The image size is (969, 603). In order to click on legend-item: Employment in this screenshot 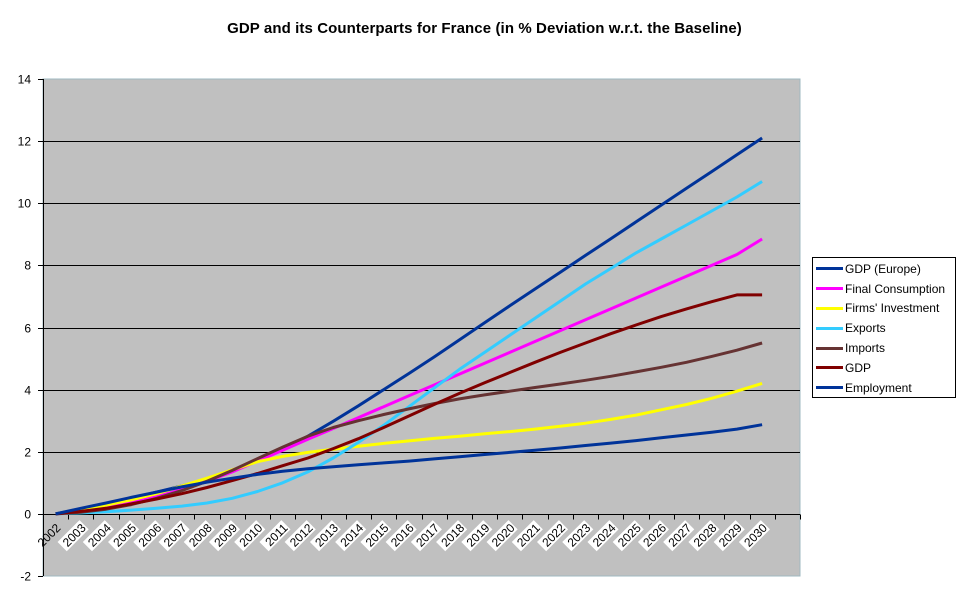, I will do `click(884, 388)`.